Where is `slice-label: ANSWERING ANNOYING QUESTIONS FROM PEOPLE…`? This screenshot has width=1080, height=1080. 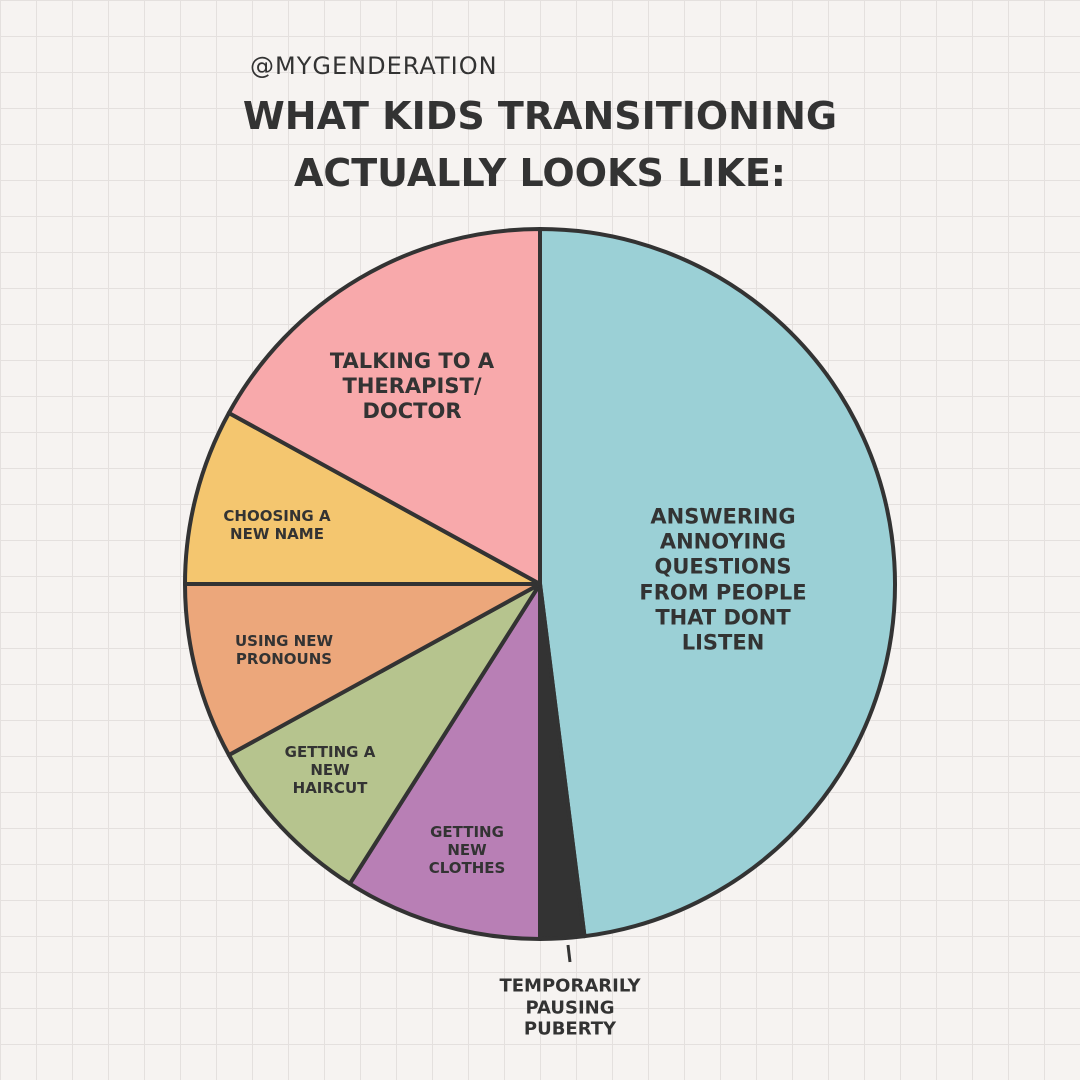 slice-label: ANSWERING ANNOYING QUESTIONS FROM PEOPLE… is located at coordinates (723, 579).